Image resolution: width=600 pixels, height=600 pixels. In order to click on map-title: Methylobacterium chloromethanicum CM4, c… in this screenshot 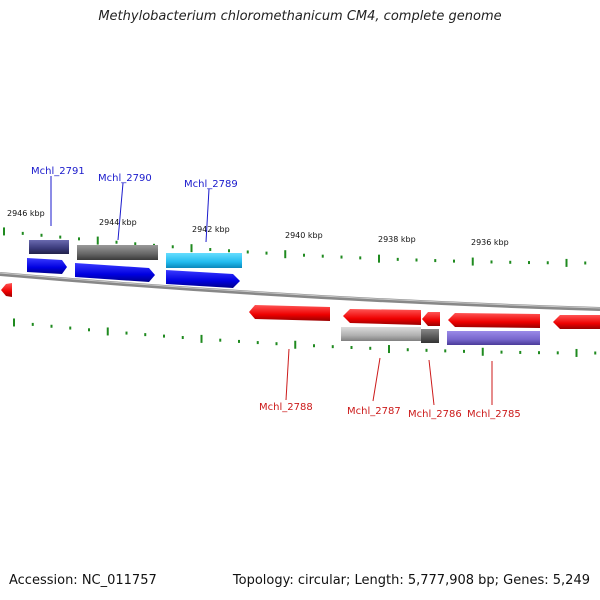, I will do `click(300, 16)`.